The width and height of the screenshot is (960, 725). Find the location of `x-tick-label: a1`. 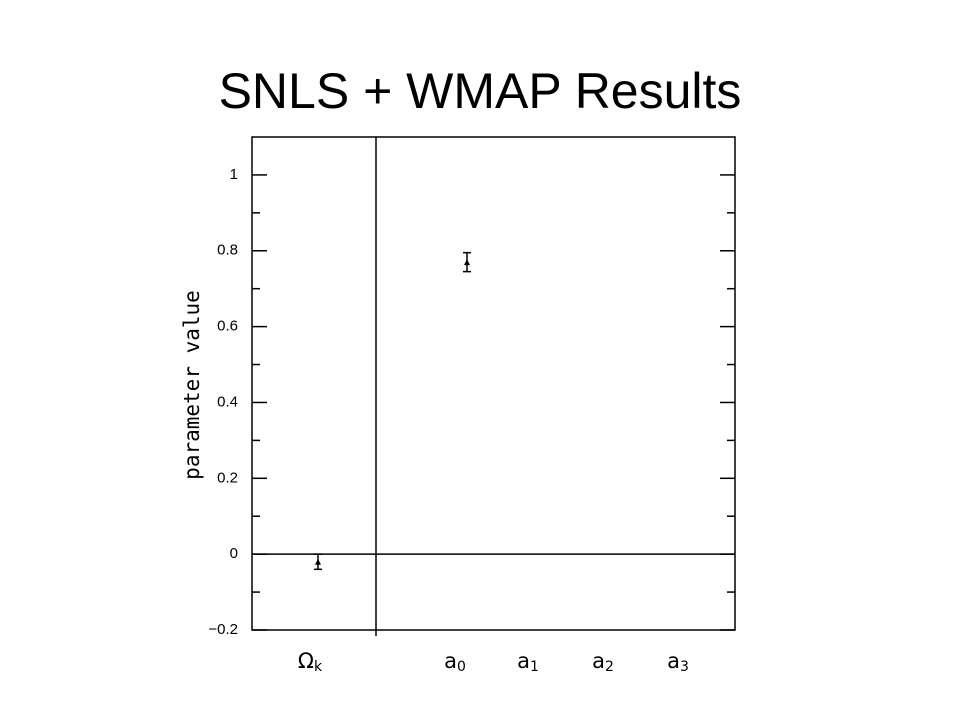

x-tick-label: a1 is located at coordinates (528, 662).